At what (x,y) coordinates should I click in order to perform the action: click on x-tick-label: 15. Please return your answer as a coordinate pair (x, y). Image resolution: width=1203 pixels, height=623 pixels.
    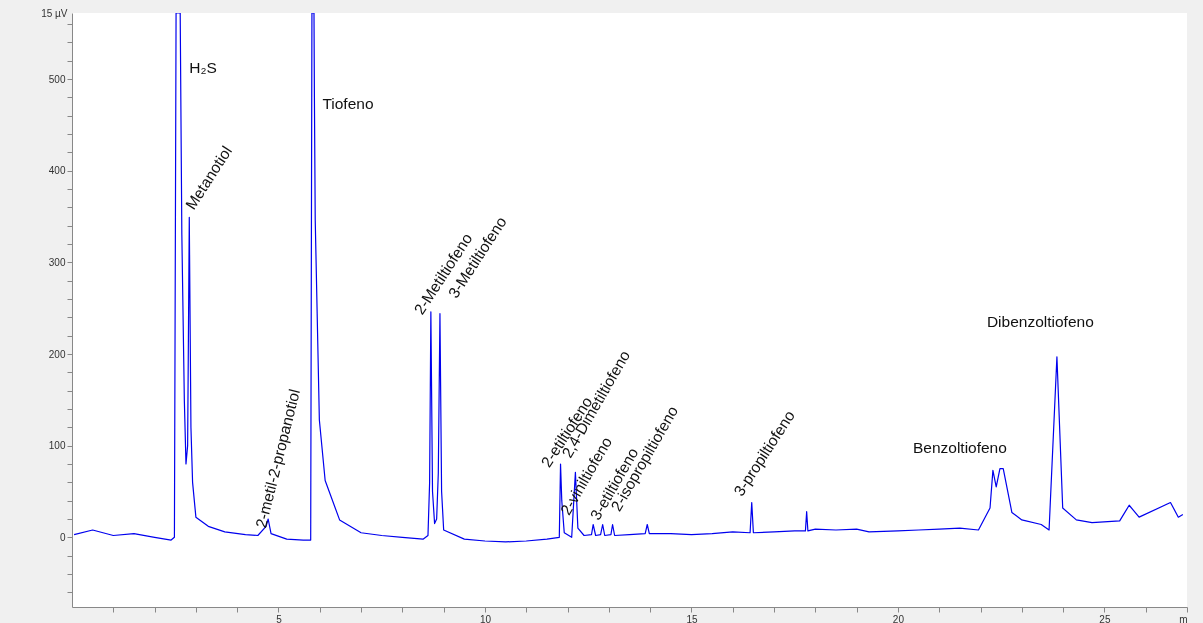
    Looking at the image, I should click on (692, 618).